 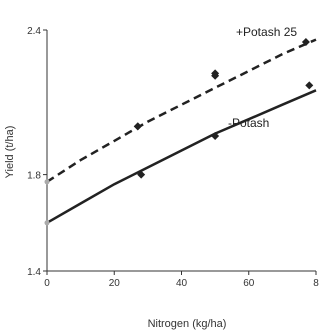 What do you see at coordinates (187, 324) in the screenshot?
I see `x-axis-title: Nitrogen (kg/ha)` at bounding box center [187, 324].